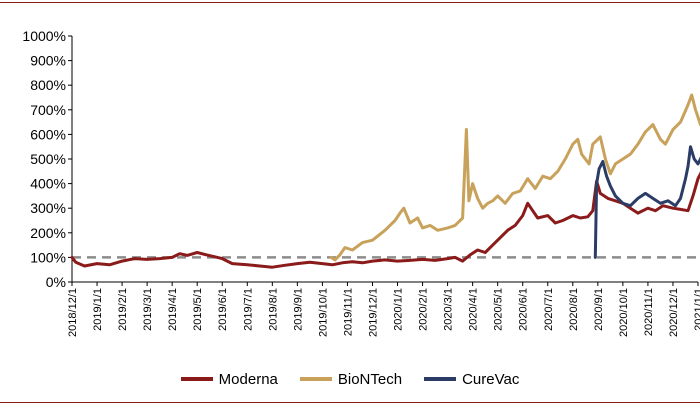 The height and width of the screenshot is (408, 700). Describe the element at coordinates (48, 110) in the screenshot. I see `y-tick-label: 700%` at that location.